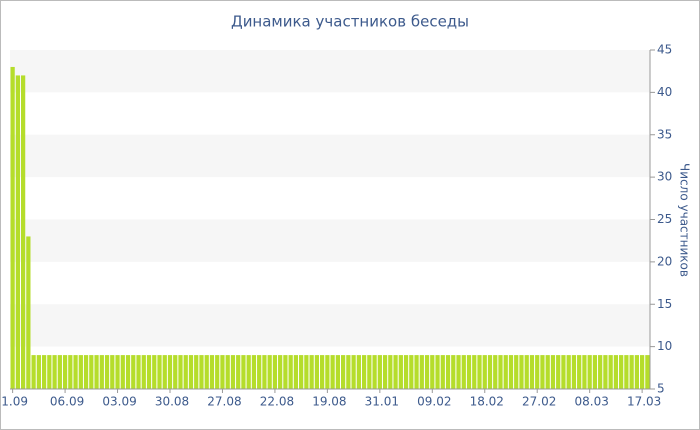 Image resolution: width=700 pixels, height=430 pixels. Describe the element at coordinates (539, 402) in the screenshot. I see `x-tick-label: 27.02` at that location.